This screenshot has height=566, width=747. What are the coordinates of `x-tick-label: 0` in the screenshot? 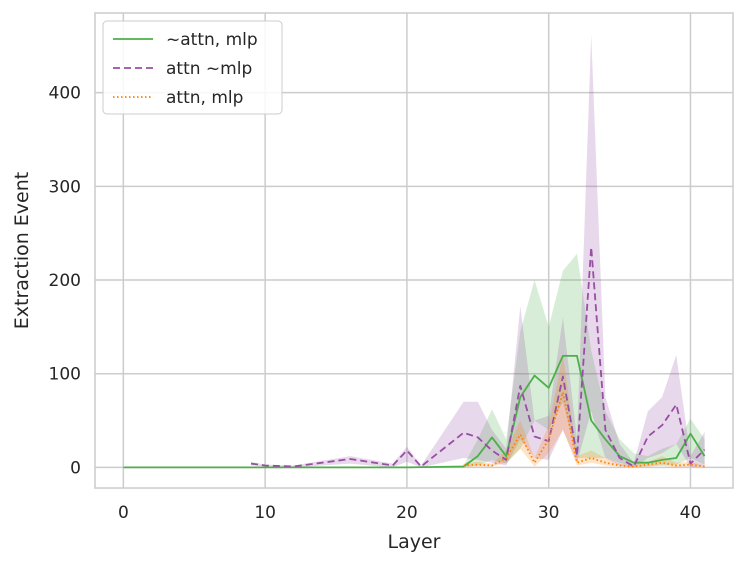 It's located at (123, 513).